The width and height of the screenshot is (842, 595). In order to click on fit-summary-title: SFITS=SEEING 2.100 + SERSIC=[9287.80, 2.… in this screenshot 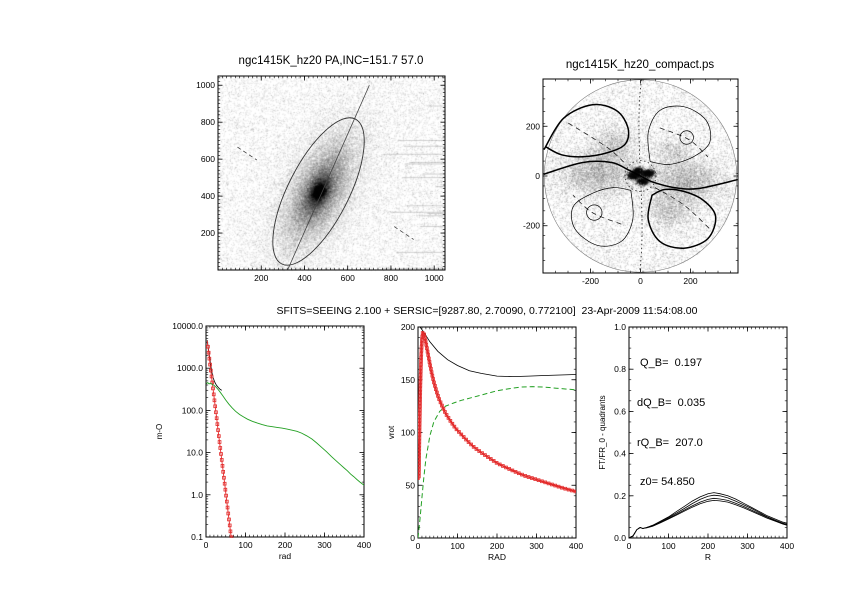, I will do `click(487, 311)`.